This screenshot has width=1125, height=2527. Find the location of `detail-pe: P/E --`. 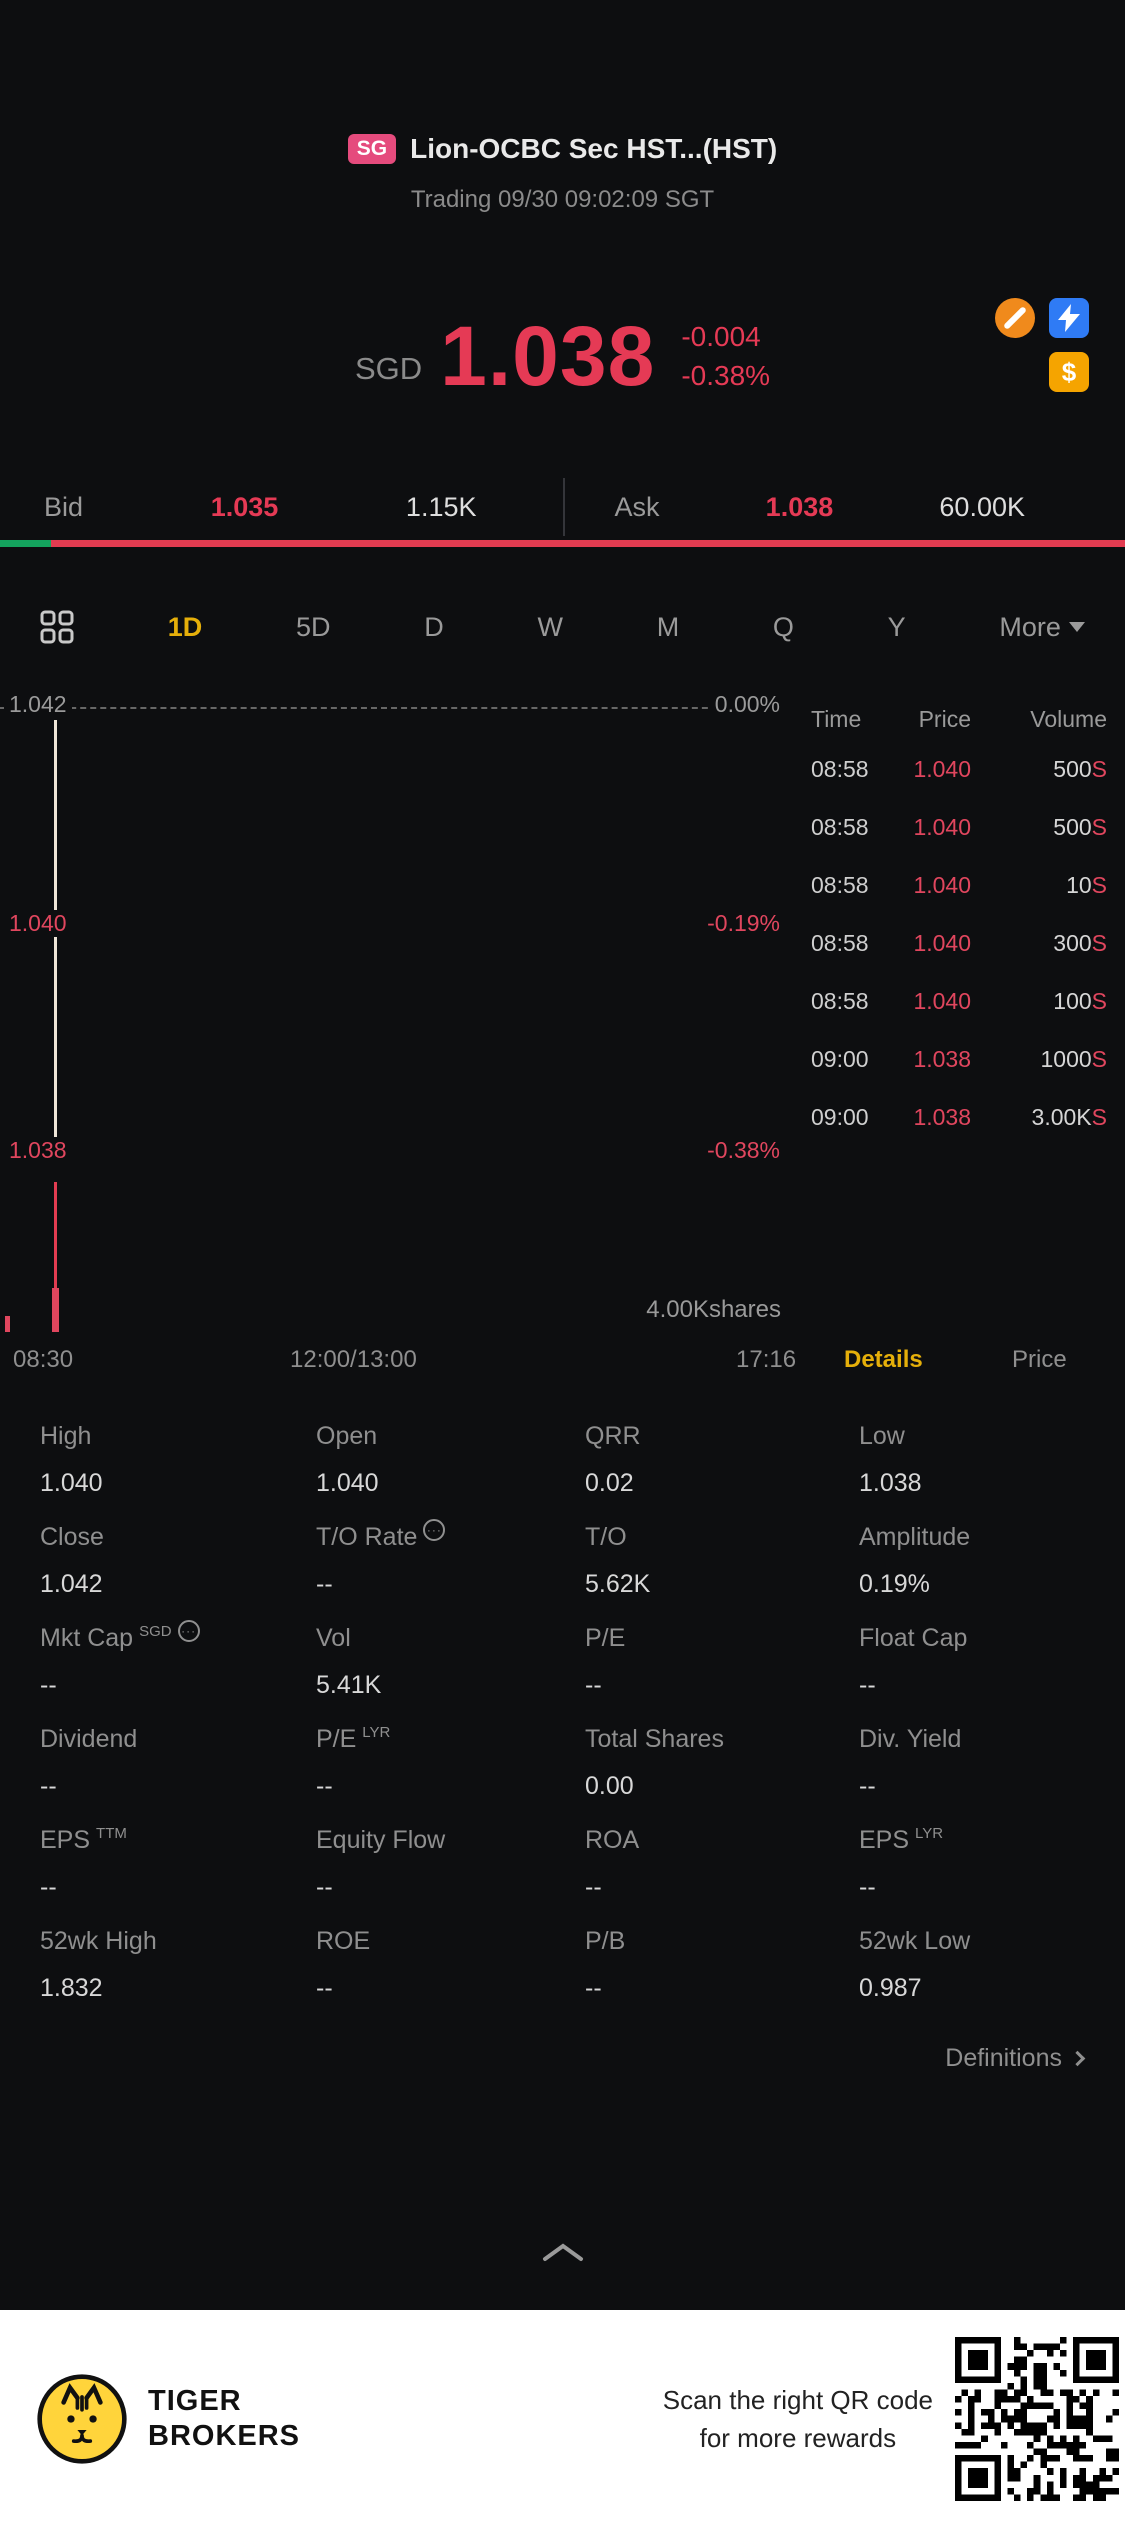

detail-pe: P/E -- is located at coordinates (605, 1661).